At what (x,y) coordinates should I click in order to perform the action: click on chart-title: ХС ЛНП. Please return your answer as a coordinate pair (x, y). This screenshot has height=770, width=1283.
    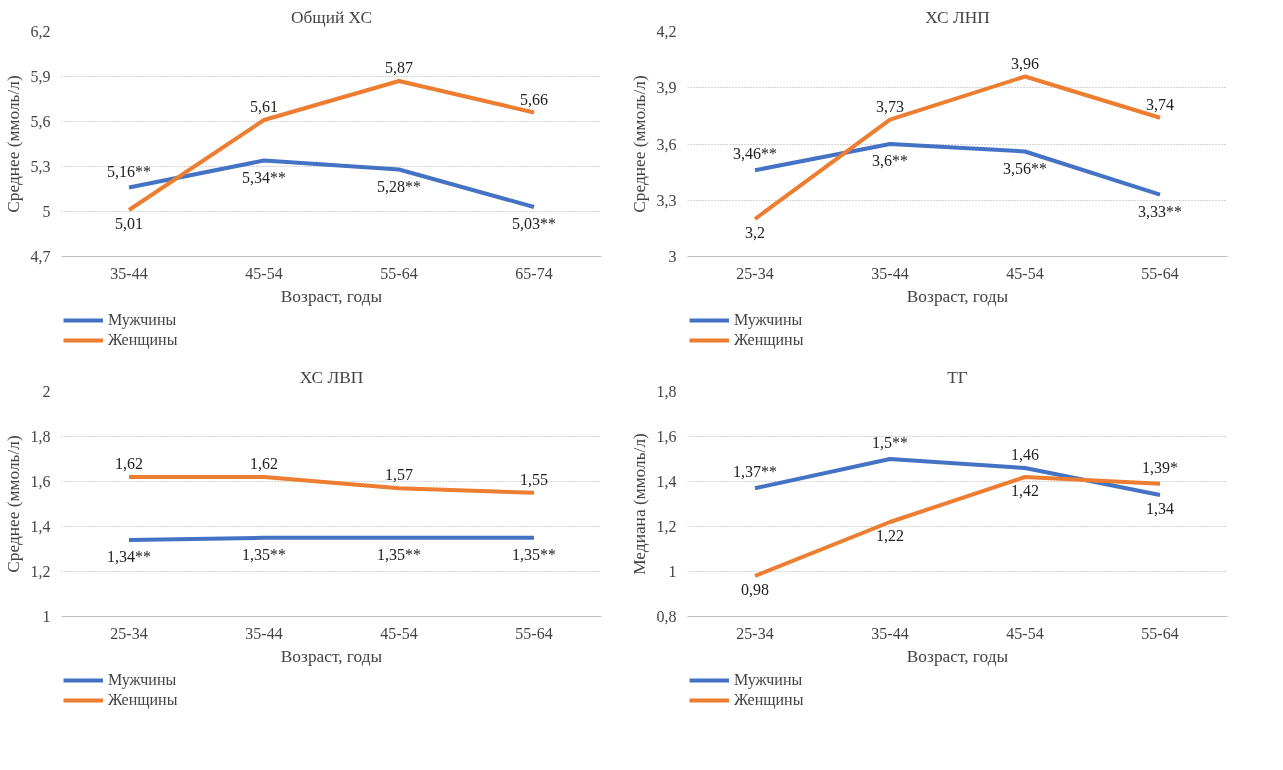
    Looking at the image, I should click on (957, 17).